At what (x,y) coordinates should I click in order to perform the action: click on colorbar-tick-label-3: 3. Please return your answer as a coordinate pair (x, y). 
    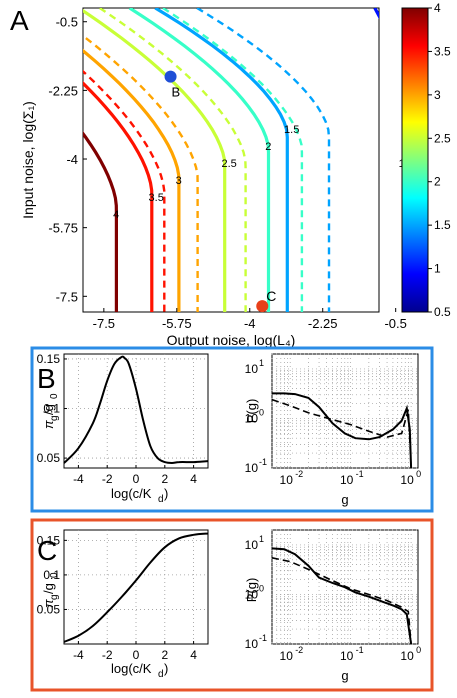
    Looking at the image, I should click on (437, 95).